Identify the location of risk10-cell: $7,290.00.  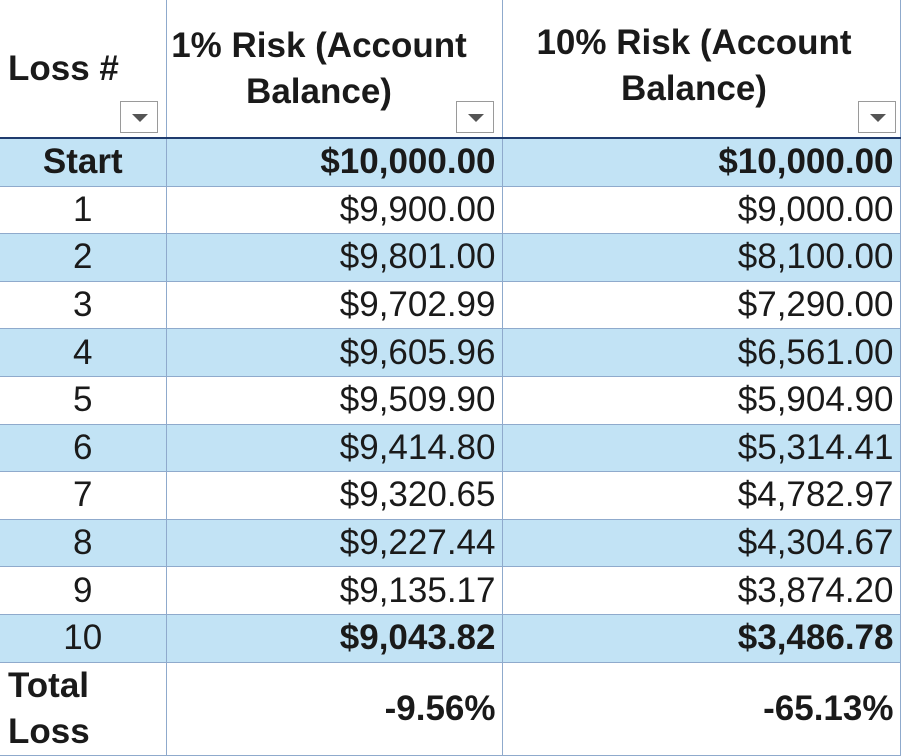
(701, 305).